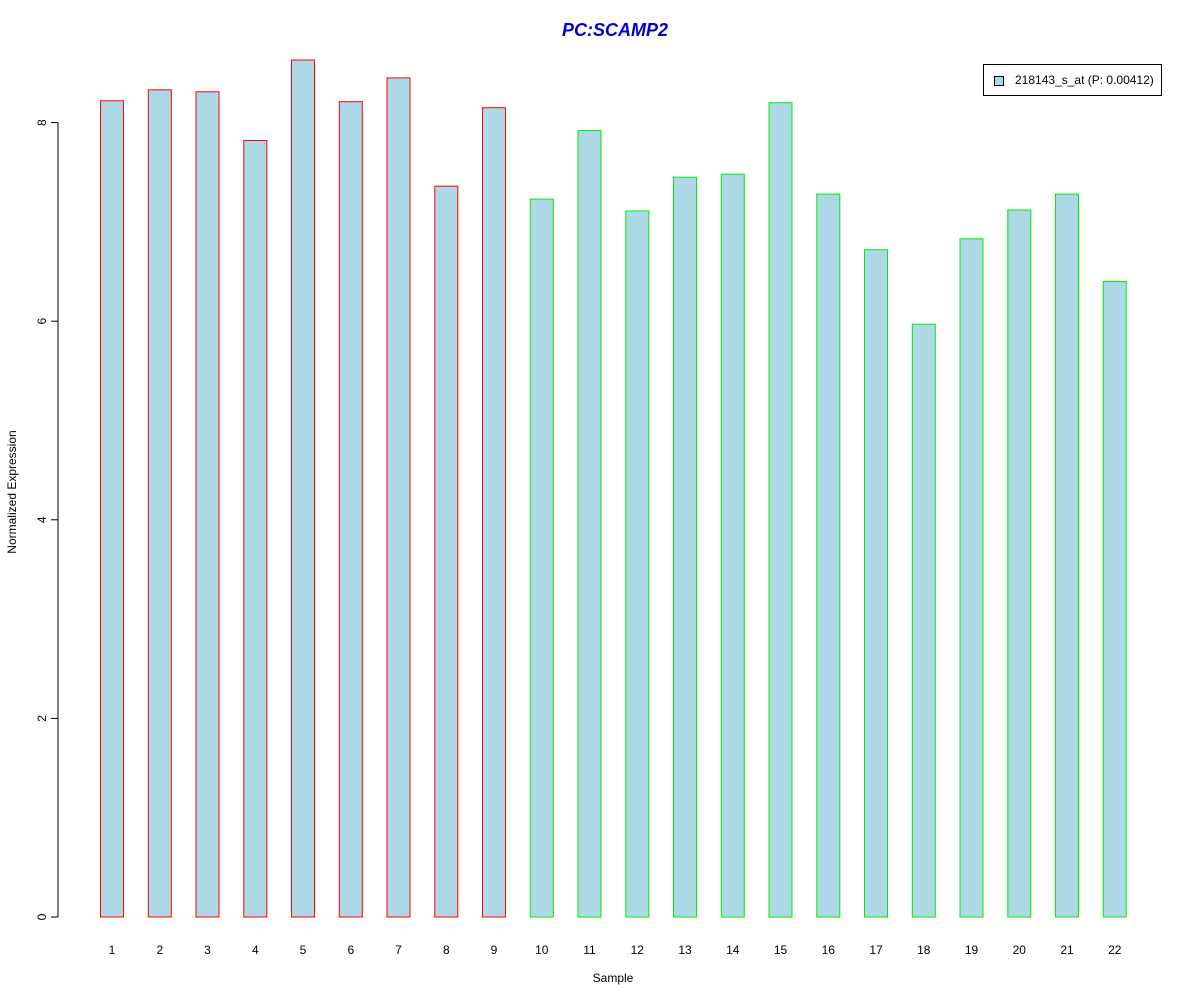 The height and width of the screenshot is (1000, 1200). I want to click on x-tick-label: 13, so click(685, 950).